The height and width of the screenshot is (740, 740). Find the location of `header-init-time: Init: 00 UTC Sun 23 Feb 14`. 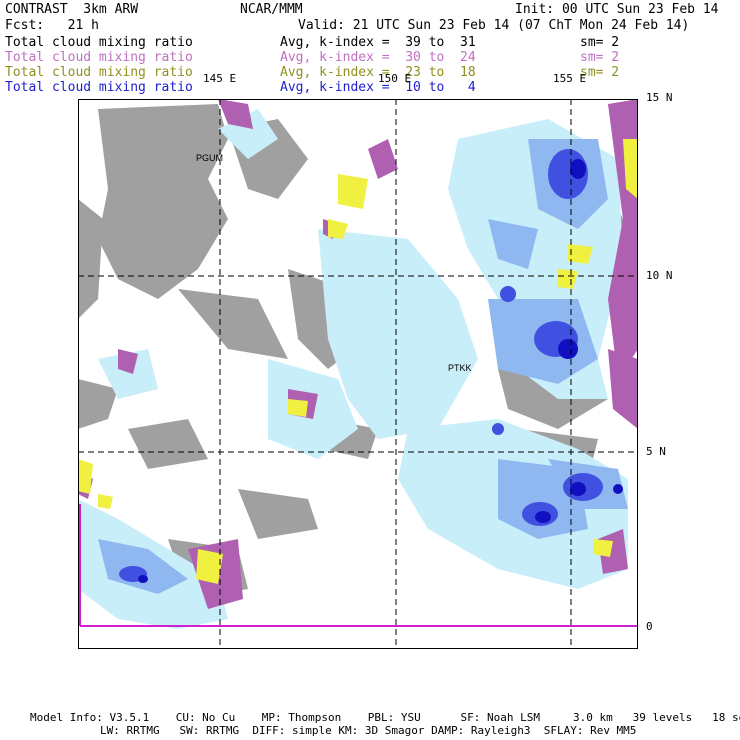

header-init-time: Init: 00 UTC Sun 23 Feb 14 is located at coordinates (617, 9).